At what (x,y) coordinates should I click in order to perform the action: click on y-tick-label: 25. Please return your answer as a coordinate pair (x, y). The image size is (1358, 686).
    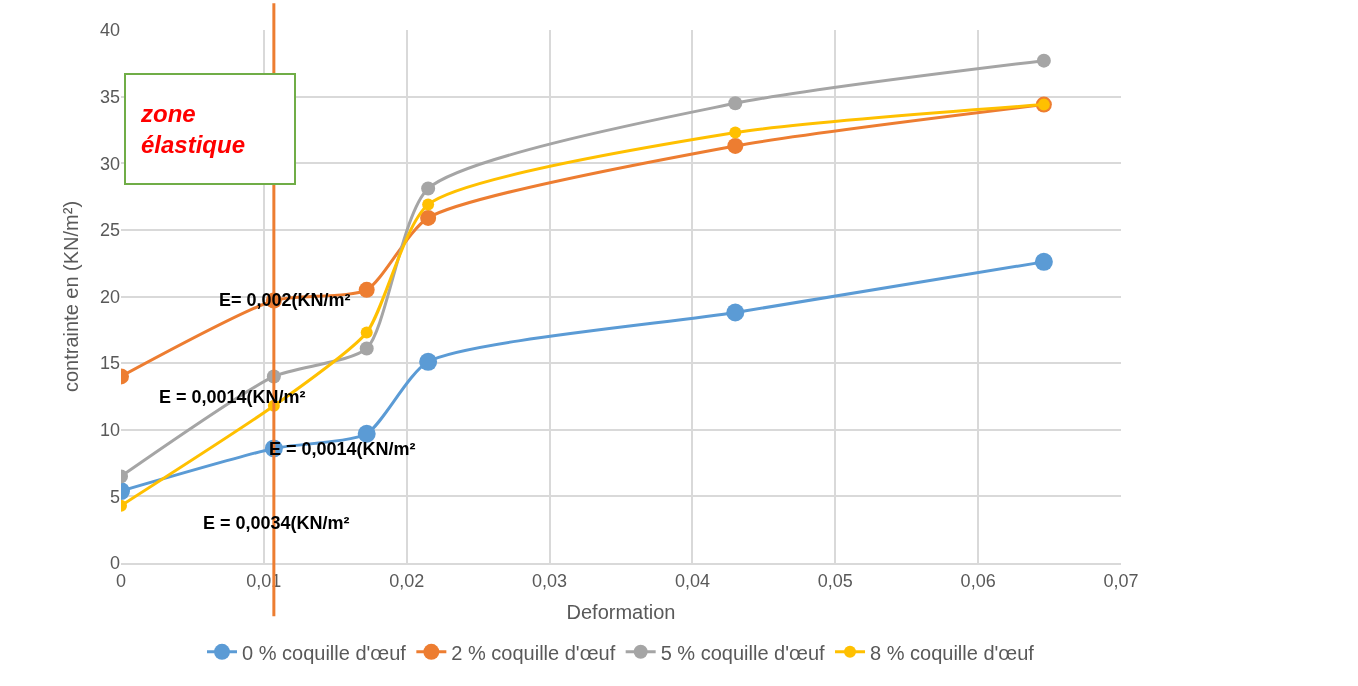
    Looking at the image, I should click on (109, 230).